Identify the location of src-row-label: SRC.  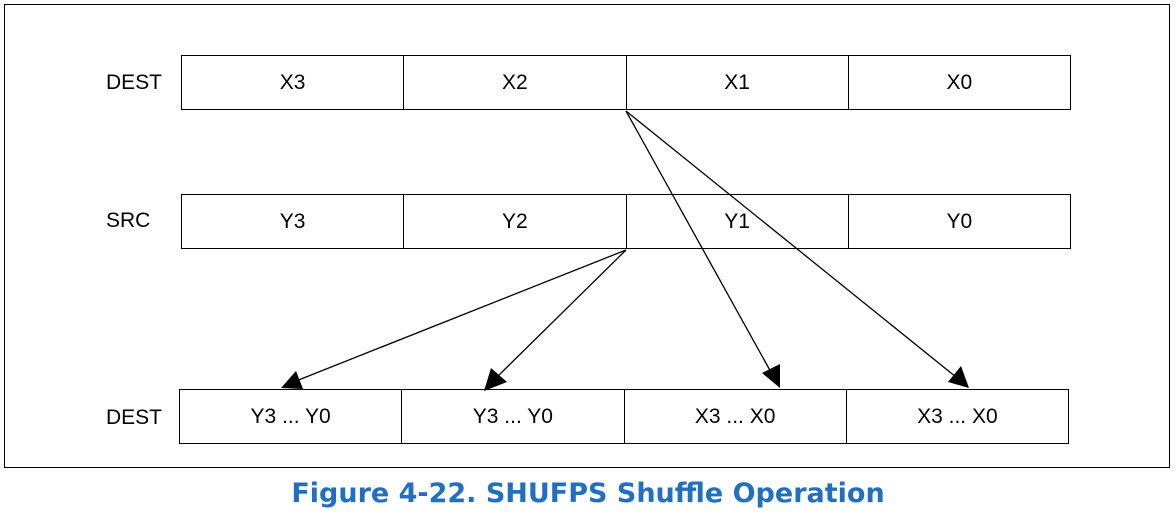
(128, 220).